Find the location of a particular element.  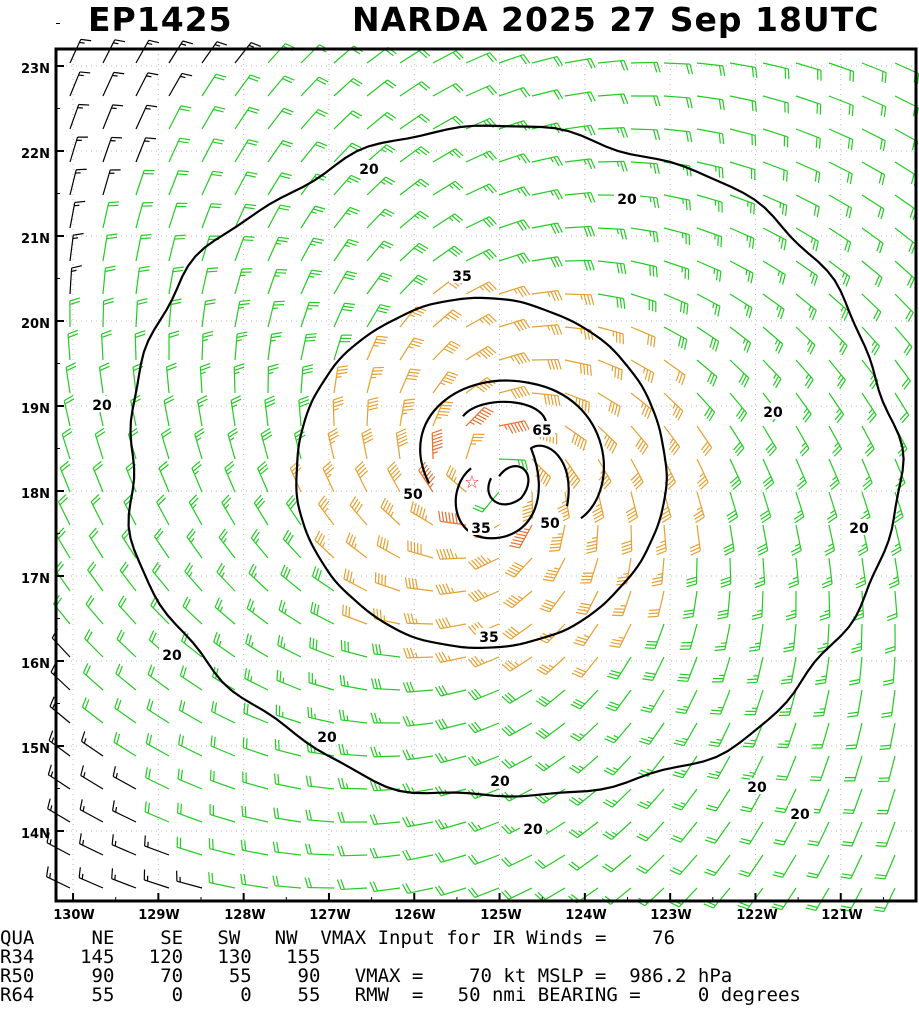

r34-nw: 155 is located at coordinates (303, 957).